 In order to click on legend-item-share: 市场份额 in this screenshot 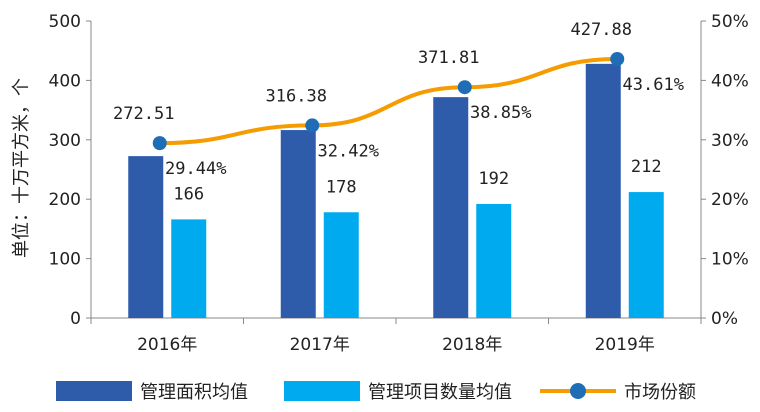, I will do `click(618, 391)`.